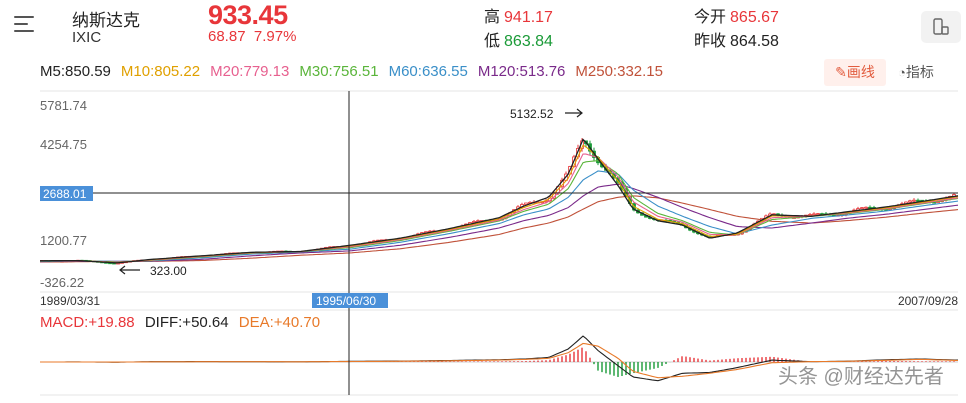 This screenshot has width=966, height=403. What do you see at coordinates (248, 15) in the screenshot?
I see `last-price: 933.45` at bounding box center [248, 15].